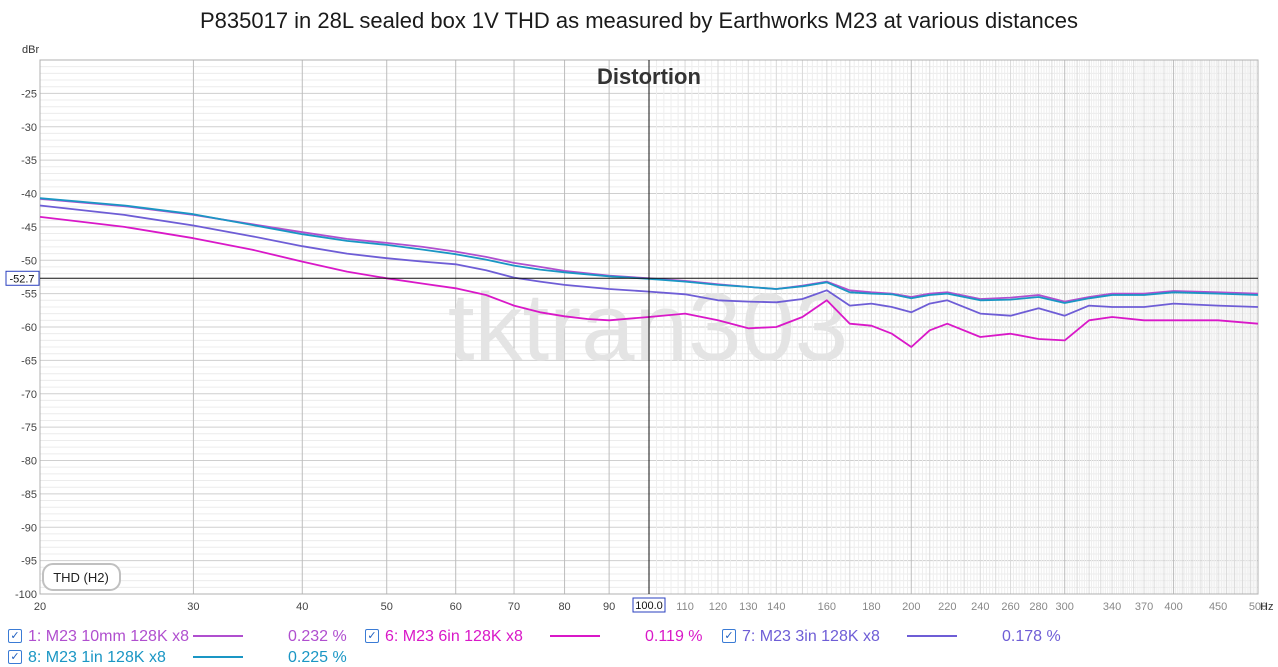  I want to click on y-tick-label: -30, so click(29, 128).